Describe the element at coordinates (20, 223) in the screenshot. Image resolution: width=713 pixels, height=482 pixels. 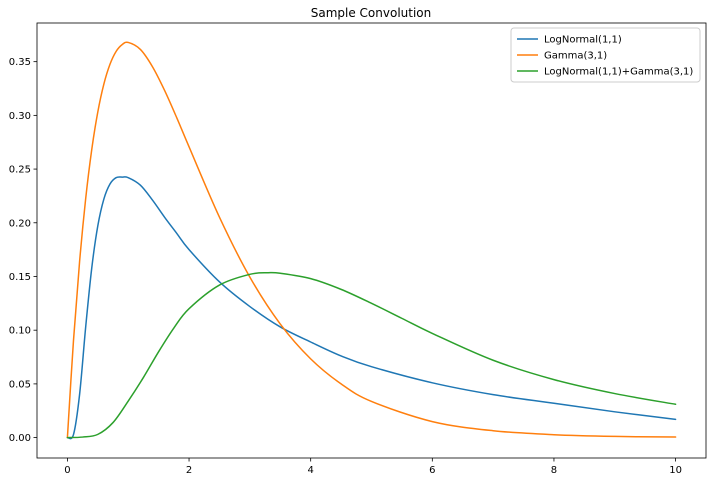
I see `y-tick-label: 0.20` at that location.